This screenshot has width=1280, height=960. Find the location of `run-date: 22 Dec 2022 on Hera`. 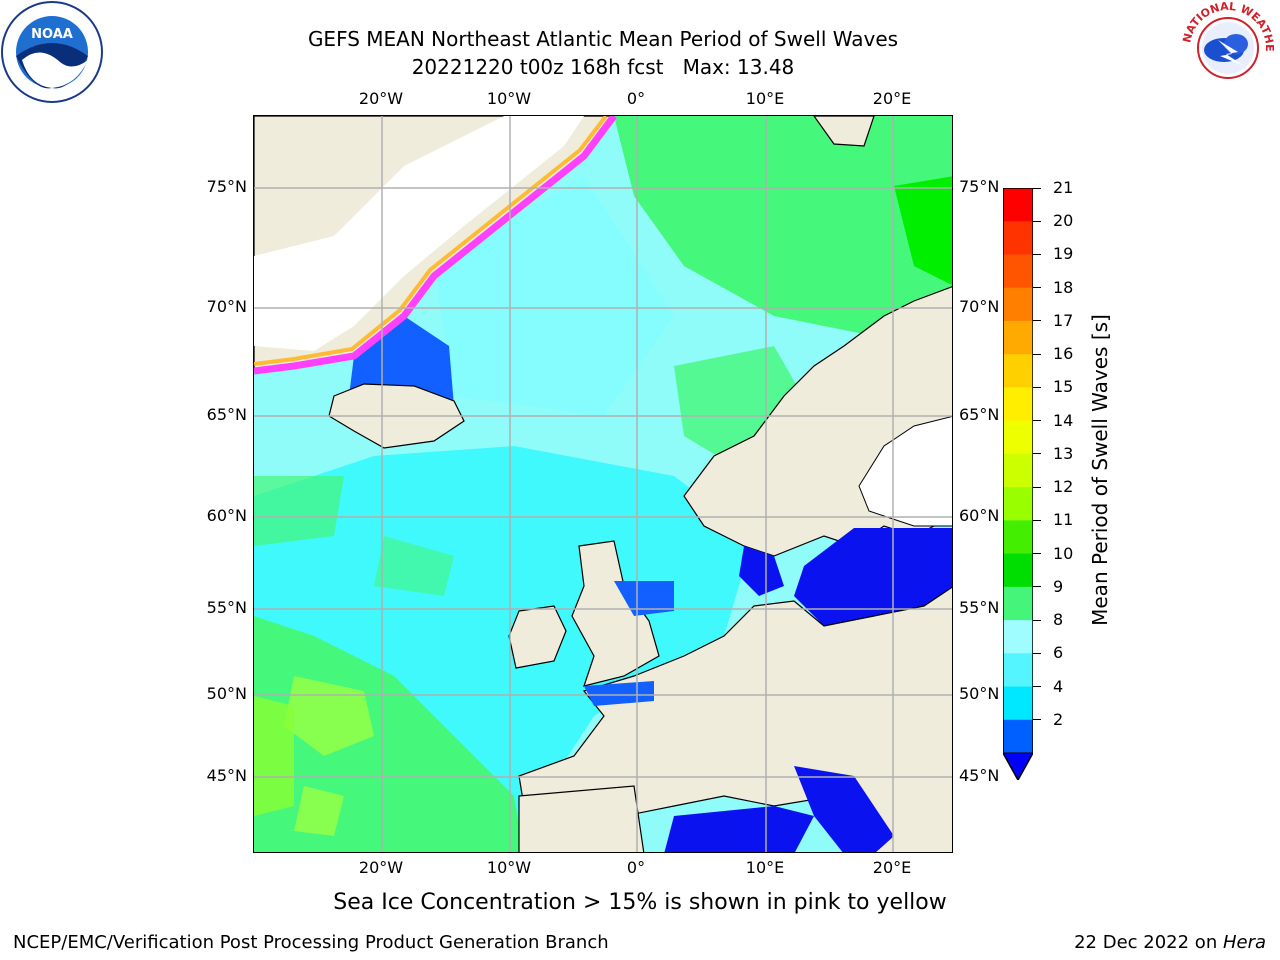

run-date: 22 Dec 2022 on Hera is located at coordinates (1170, 942).